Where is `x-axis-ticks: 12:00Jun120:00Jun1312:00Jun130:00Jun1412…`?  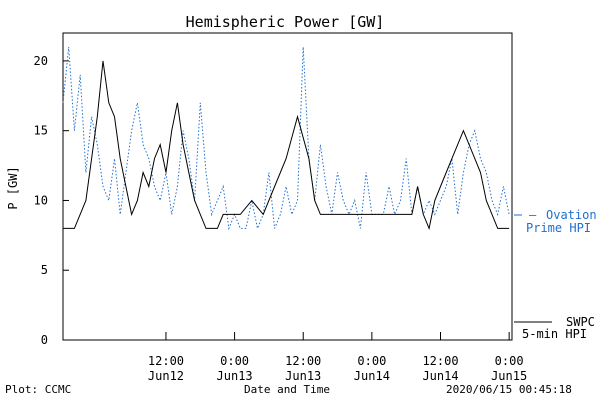
x-axis-ticks: 12:00Jun120:00Jun1312:00Jun130:00Jun1412… is located at coordinates (337, 357).